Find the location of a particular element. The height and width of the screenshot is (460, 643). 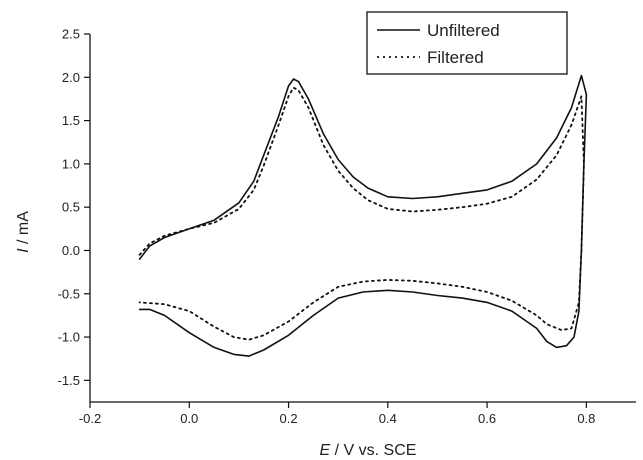

y-axis-label: I / mA is located at coordinates (23, 232).